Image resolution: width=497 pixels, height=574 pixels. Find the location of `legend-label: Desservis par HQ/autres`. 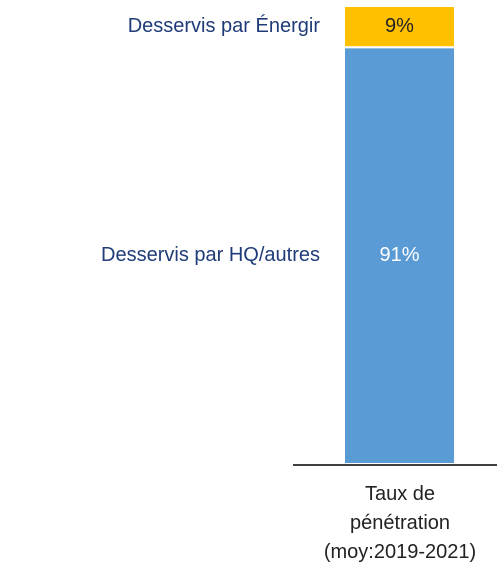

legend-label: Desservis par HQ/autres is located at coordinates (210, 255).